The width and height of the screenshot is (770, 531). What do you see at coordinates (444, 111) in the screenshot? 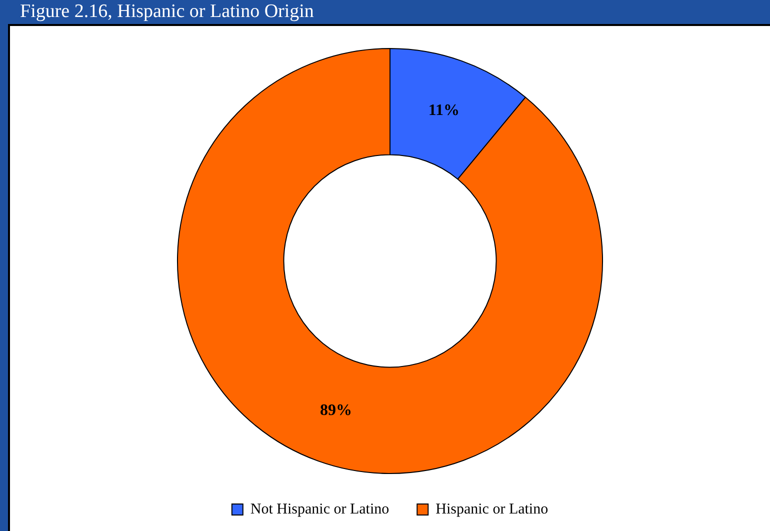
I see `data-label: 11%` at bounding box center [444, 111].